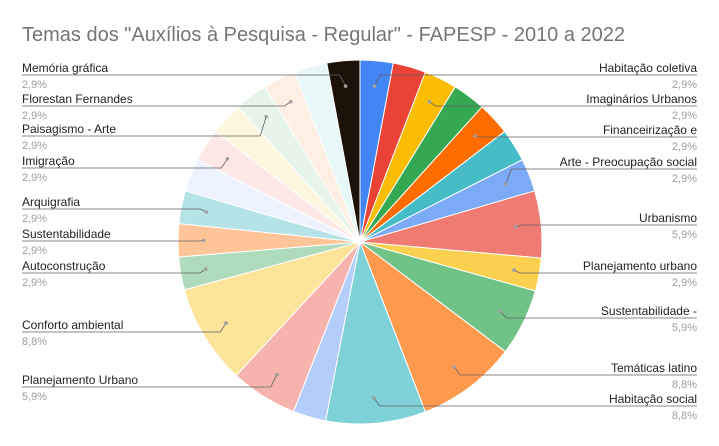 The width and height of the screenshot is (719, 446). What do you see at coordinates (72, 325) in the screenshot?
I see `slice-label: Conforto ambiental` at bounding box center [72, 325].